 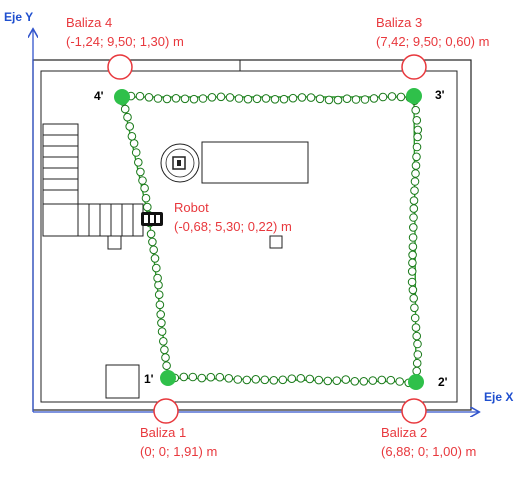 I want to click on robot-label: Robot, so click(x=191, y=207).